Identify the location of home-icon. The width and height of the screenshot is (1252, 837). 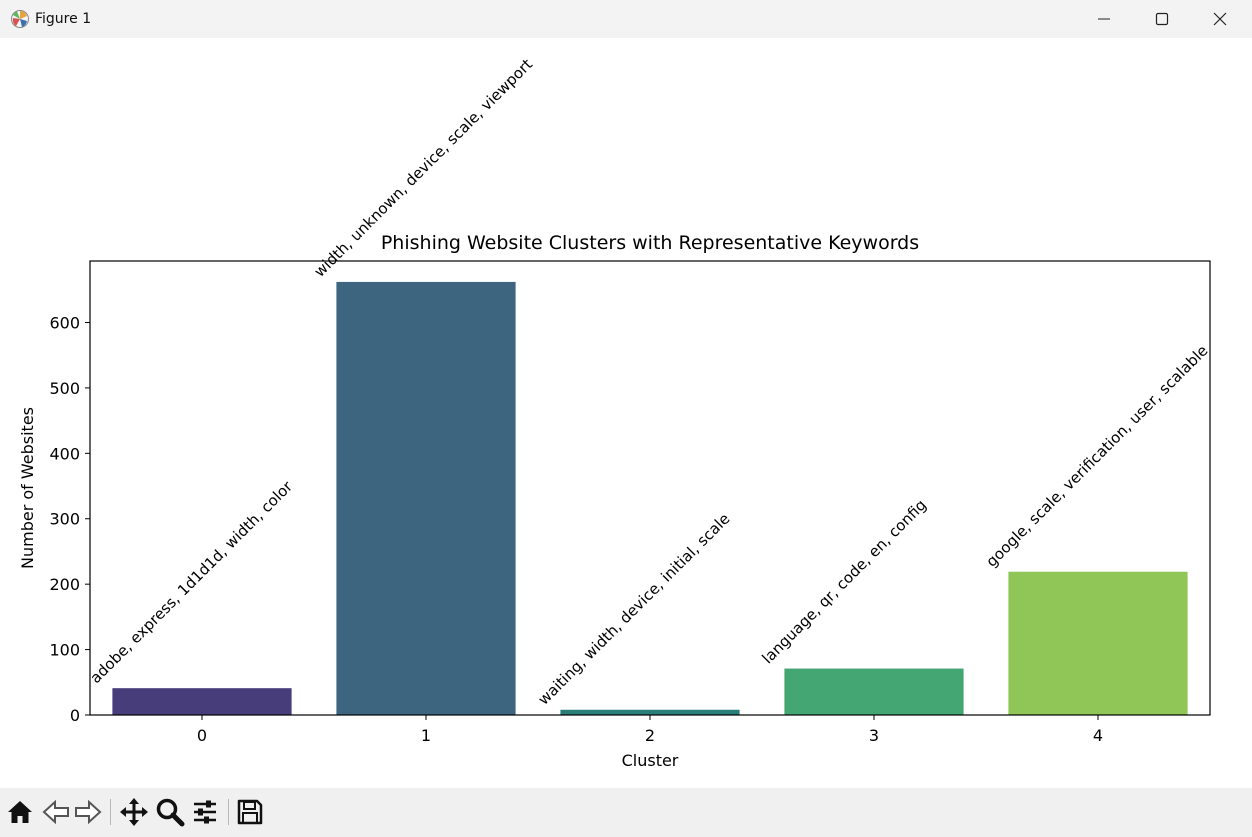
(20, 812).